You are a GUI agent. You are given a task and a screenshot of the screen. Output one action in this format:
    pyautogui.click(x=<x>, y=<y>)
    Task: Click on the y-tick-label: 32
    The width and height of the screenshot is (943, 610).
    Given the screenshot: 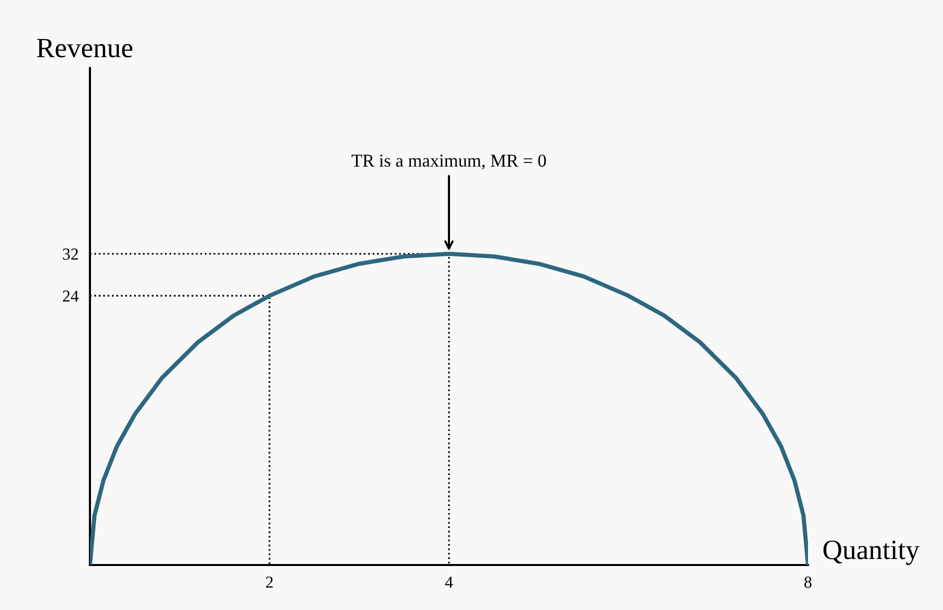 What is the action you would take?
    pyautogui.click(x=70, y=254)
    